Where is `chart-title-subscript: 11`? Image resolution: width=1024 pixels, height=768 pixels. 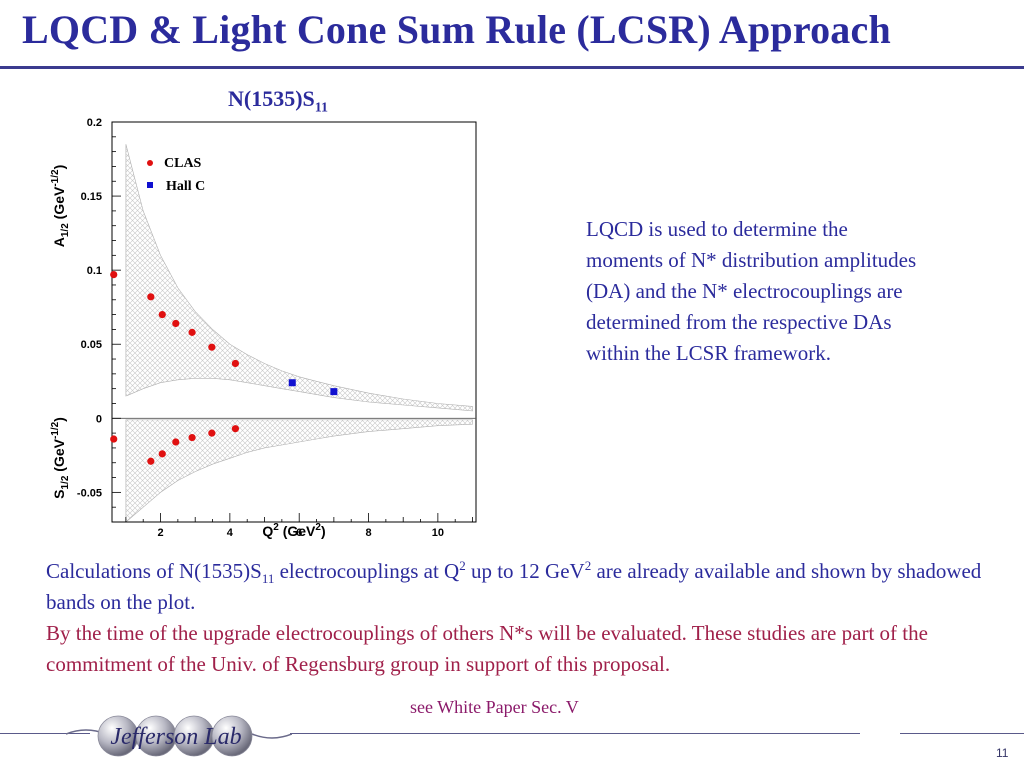 chart-title-subscript: 11 is located at coordinates (321, 108).